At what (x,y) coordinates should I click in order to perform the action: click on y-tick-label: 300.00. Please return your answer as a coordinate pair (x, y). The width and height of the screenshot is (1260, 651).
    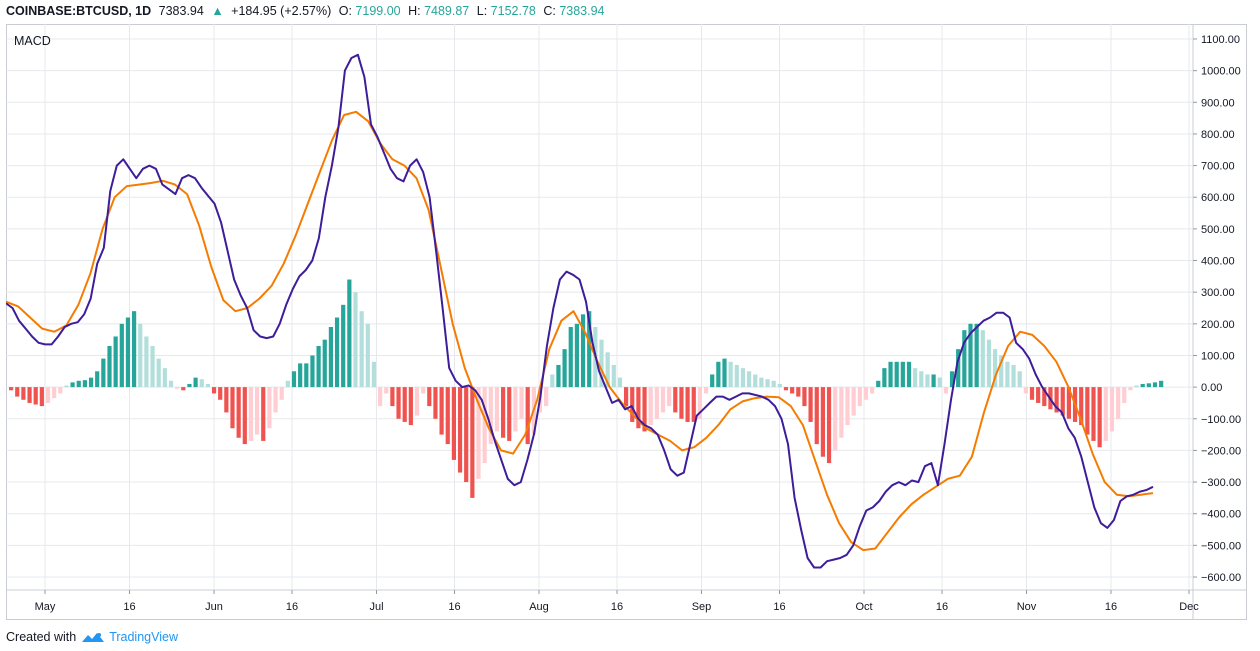
    Looking at the image, I should click on (1218, 293).